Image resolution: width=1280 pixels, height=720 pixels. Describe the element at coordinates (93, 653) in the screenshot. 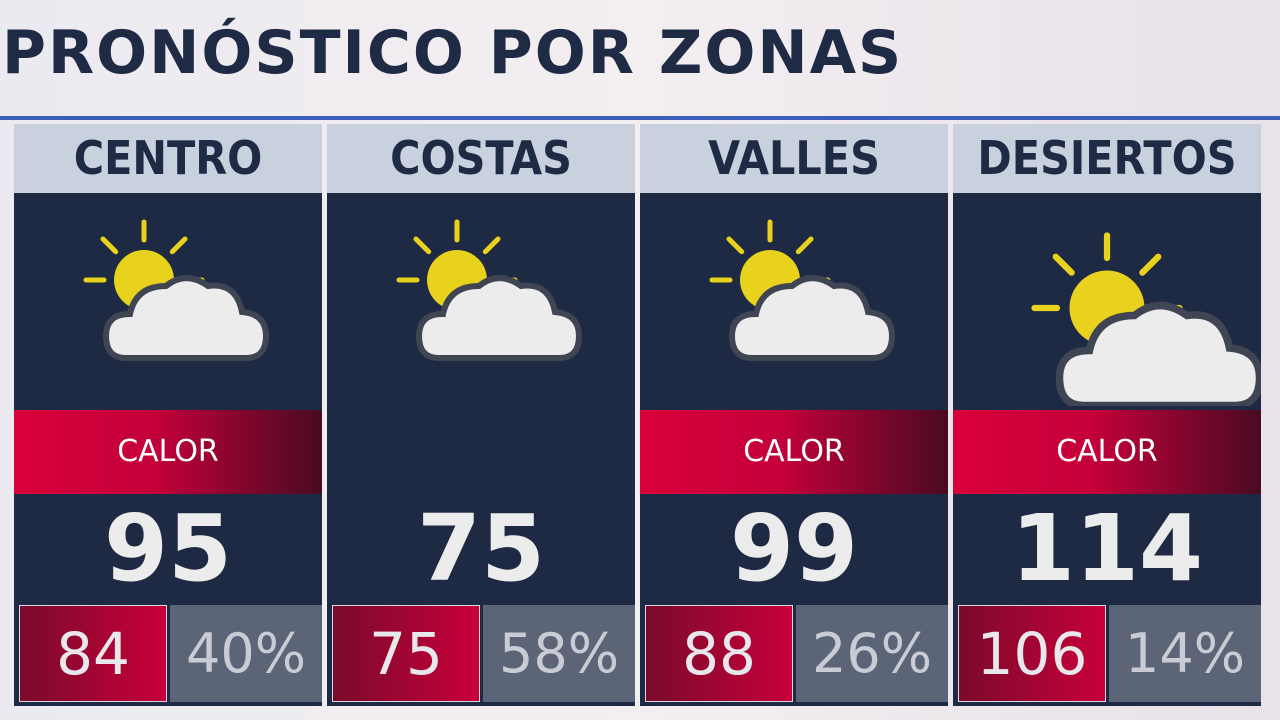

I see `low-temp: 84` at that location.